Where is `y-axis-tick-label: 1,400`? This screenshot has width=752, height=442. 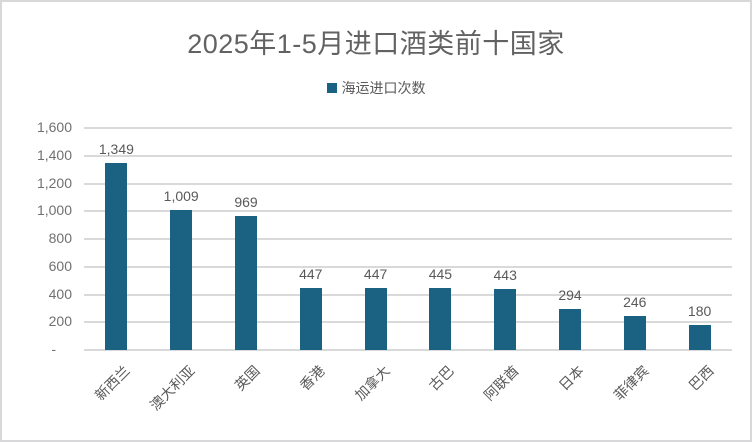
y-axis-tick-label: 1,400 is located at coordinates (54, 154).